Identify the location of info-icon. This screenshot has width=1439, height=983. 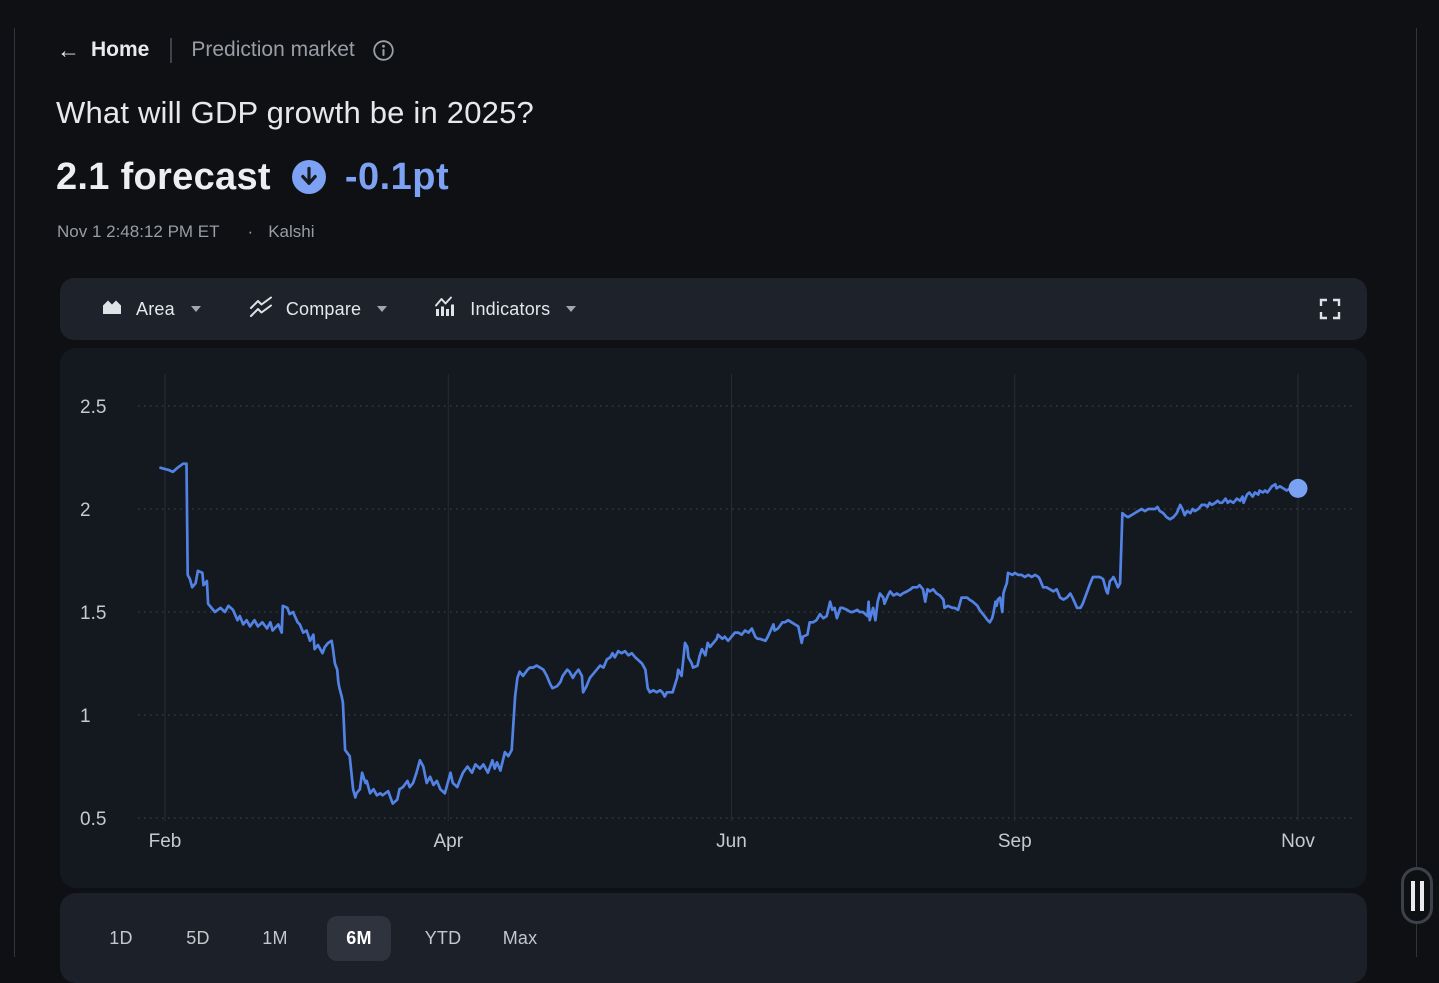
(383, 50).